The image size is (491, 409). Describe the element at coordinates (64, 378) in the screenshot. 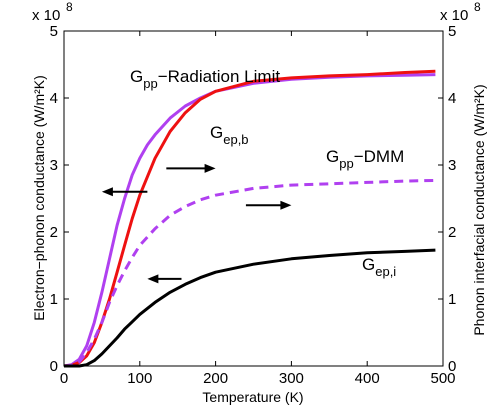

I see `x-tick-label: 0` at that location.